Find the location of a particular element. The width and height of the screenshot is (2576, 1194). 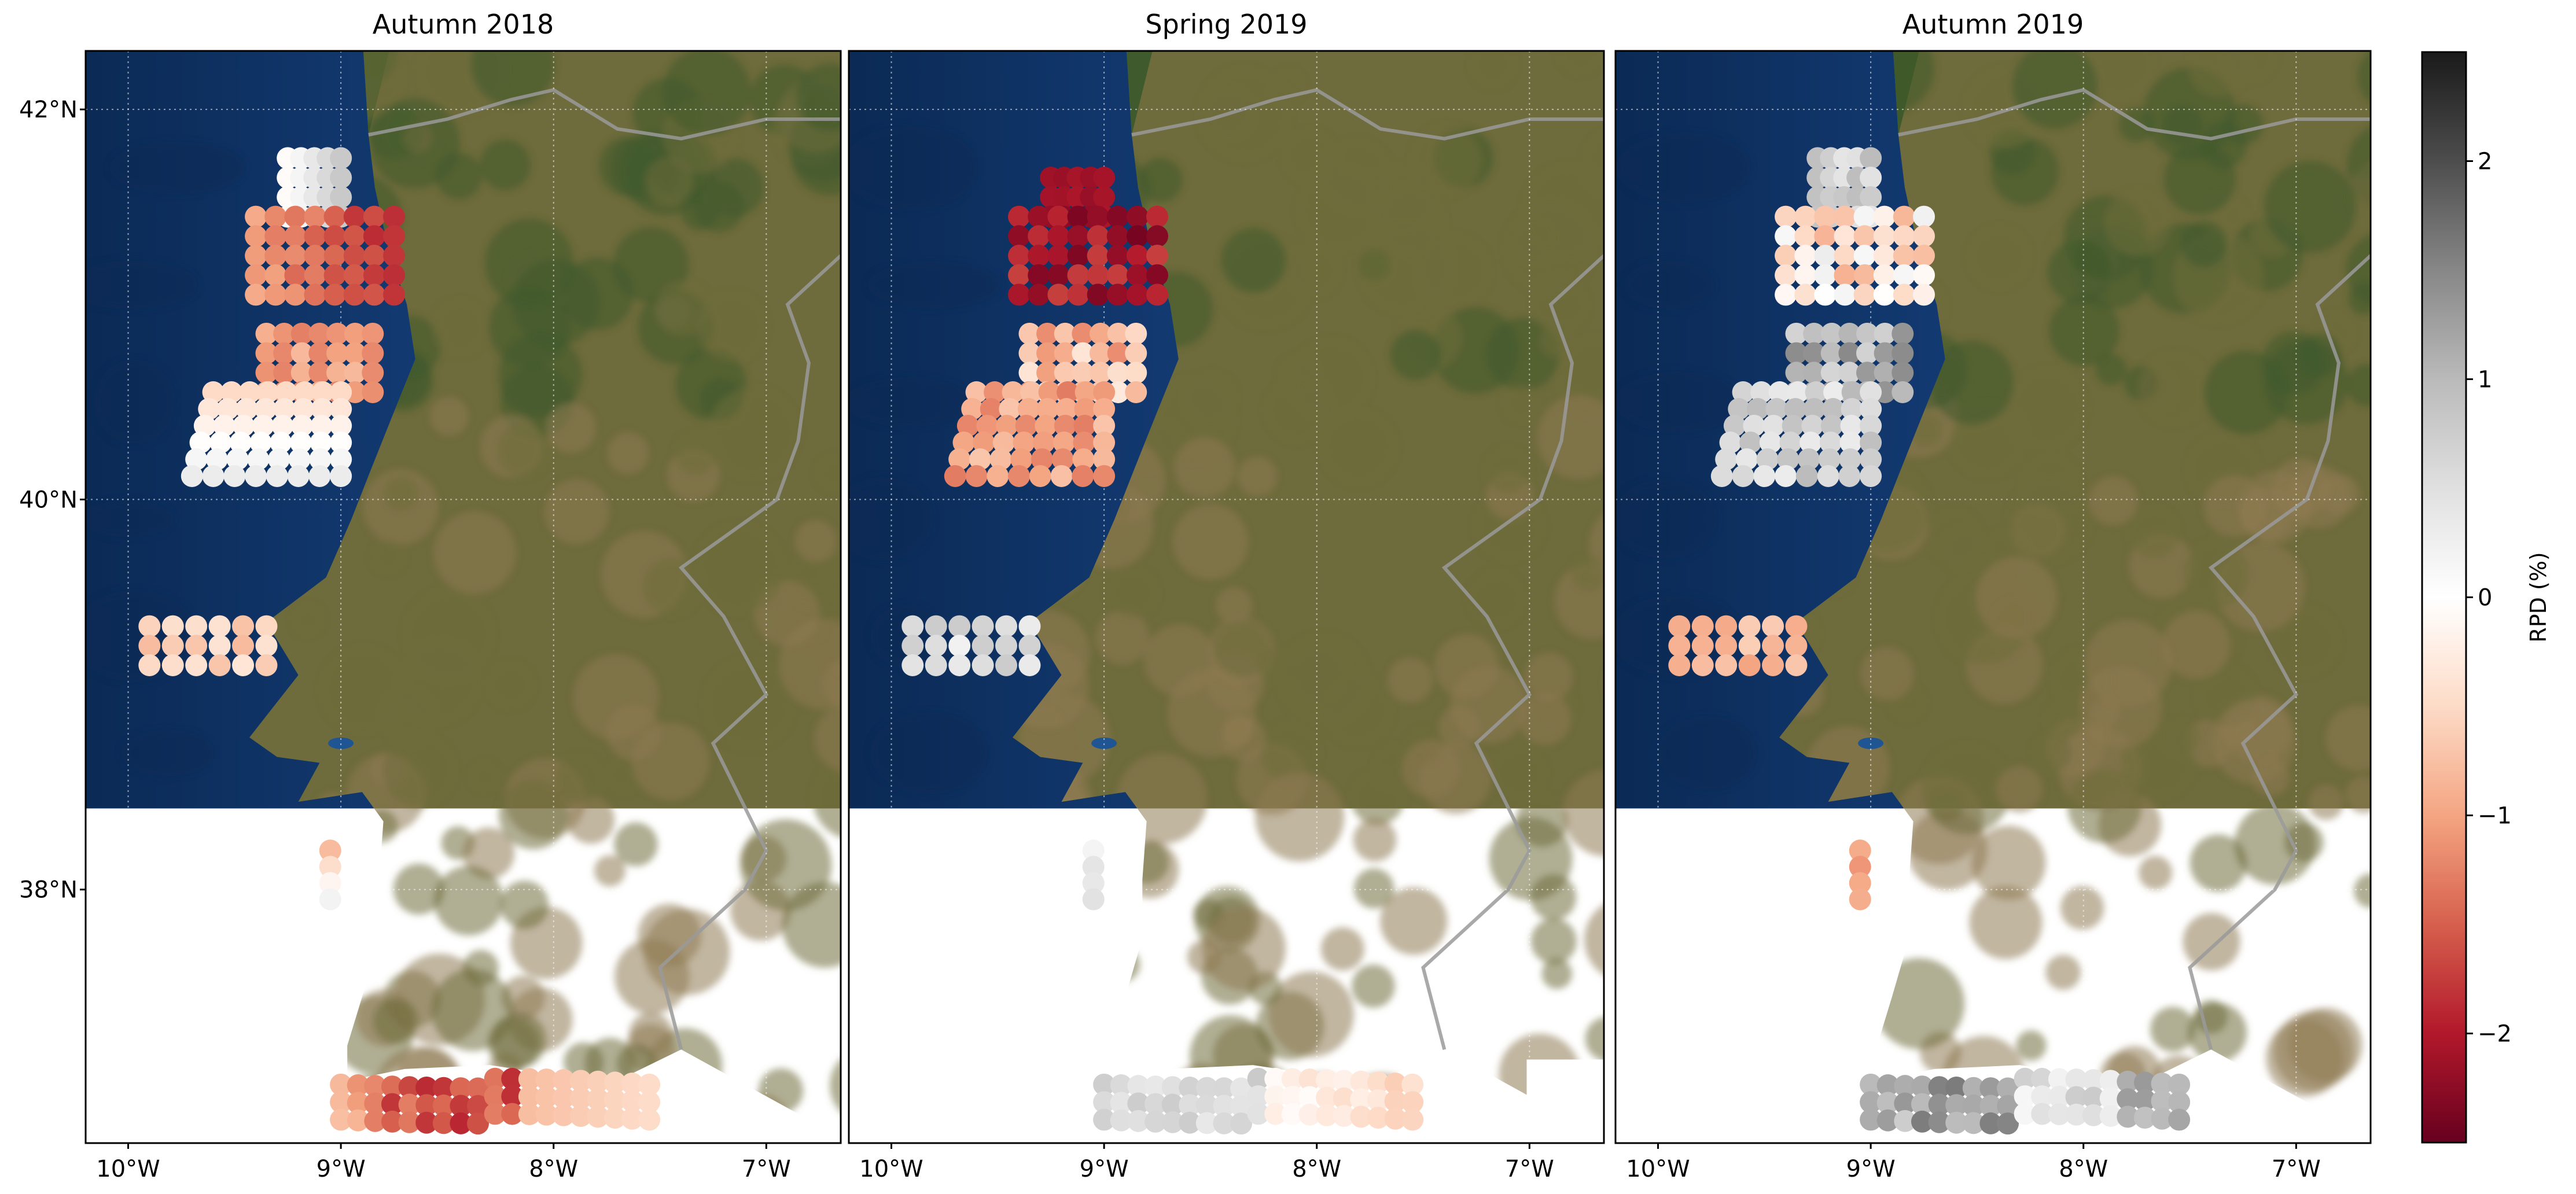

lat-tick-label: 42°N is located at coordinates (48, 110).